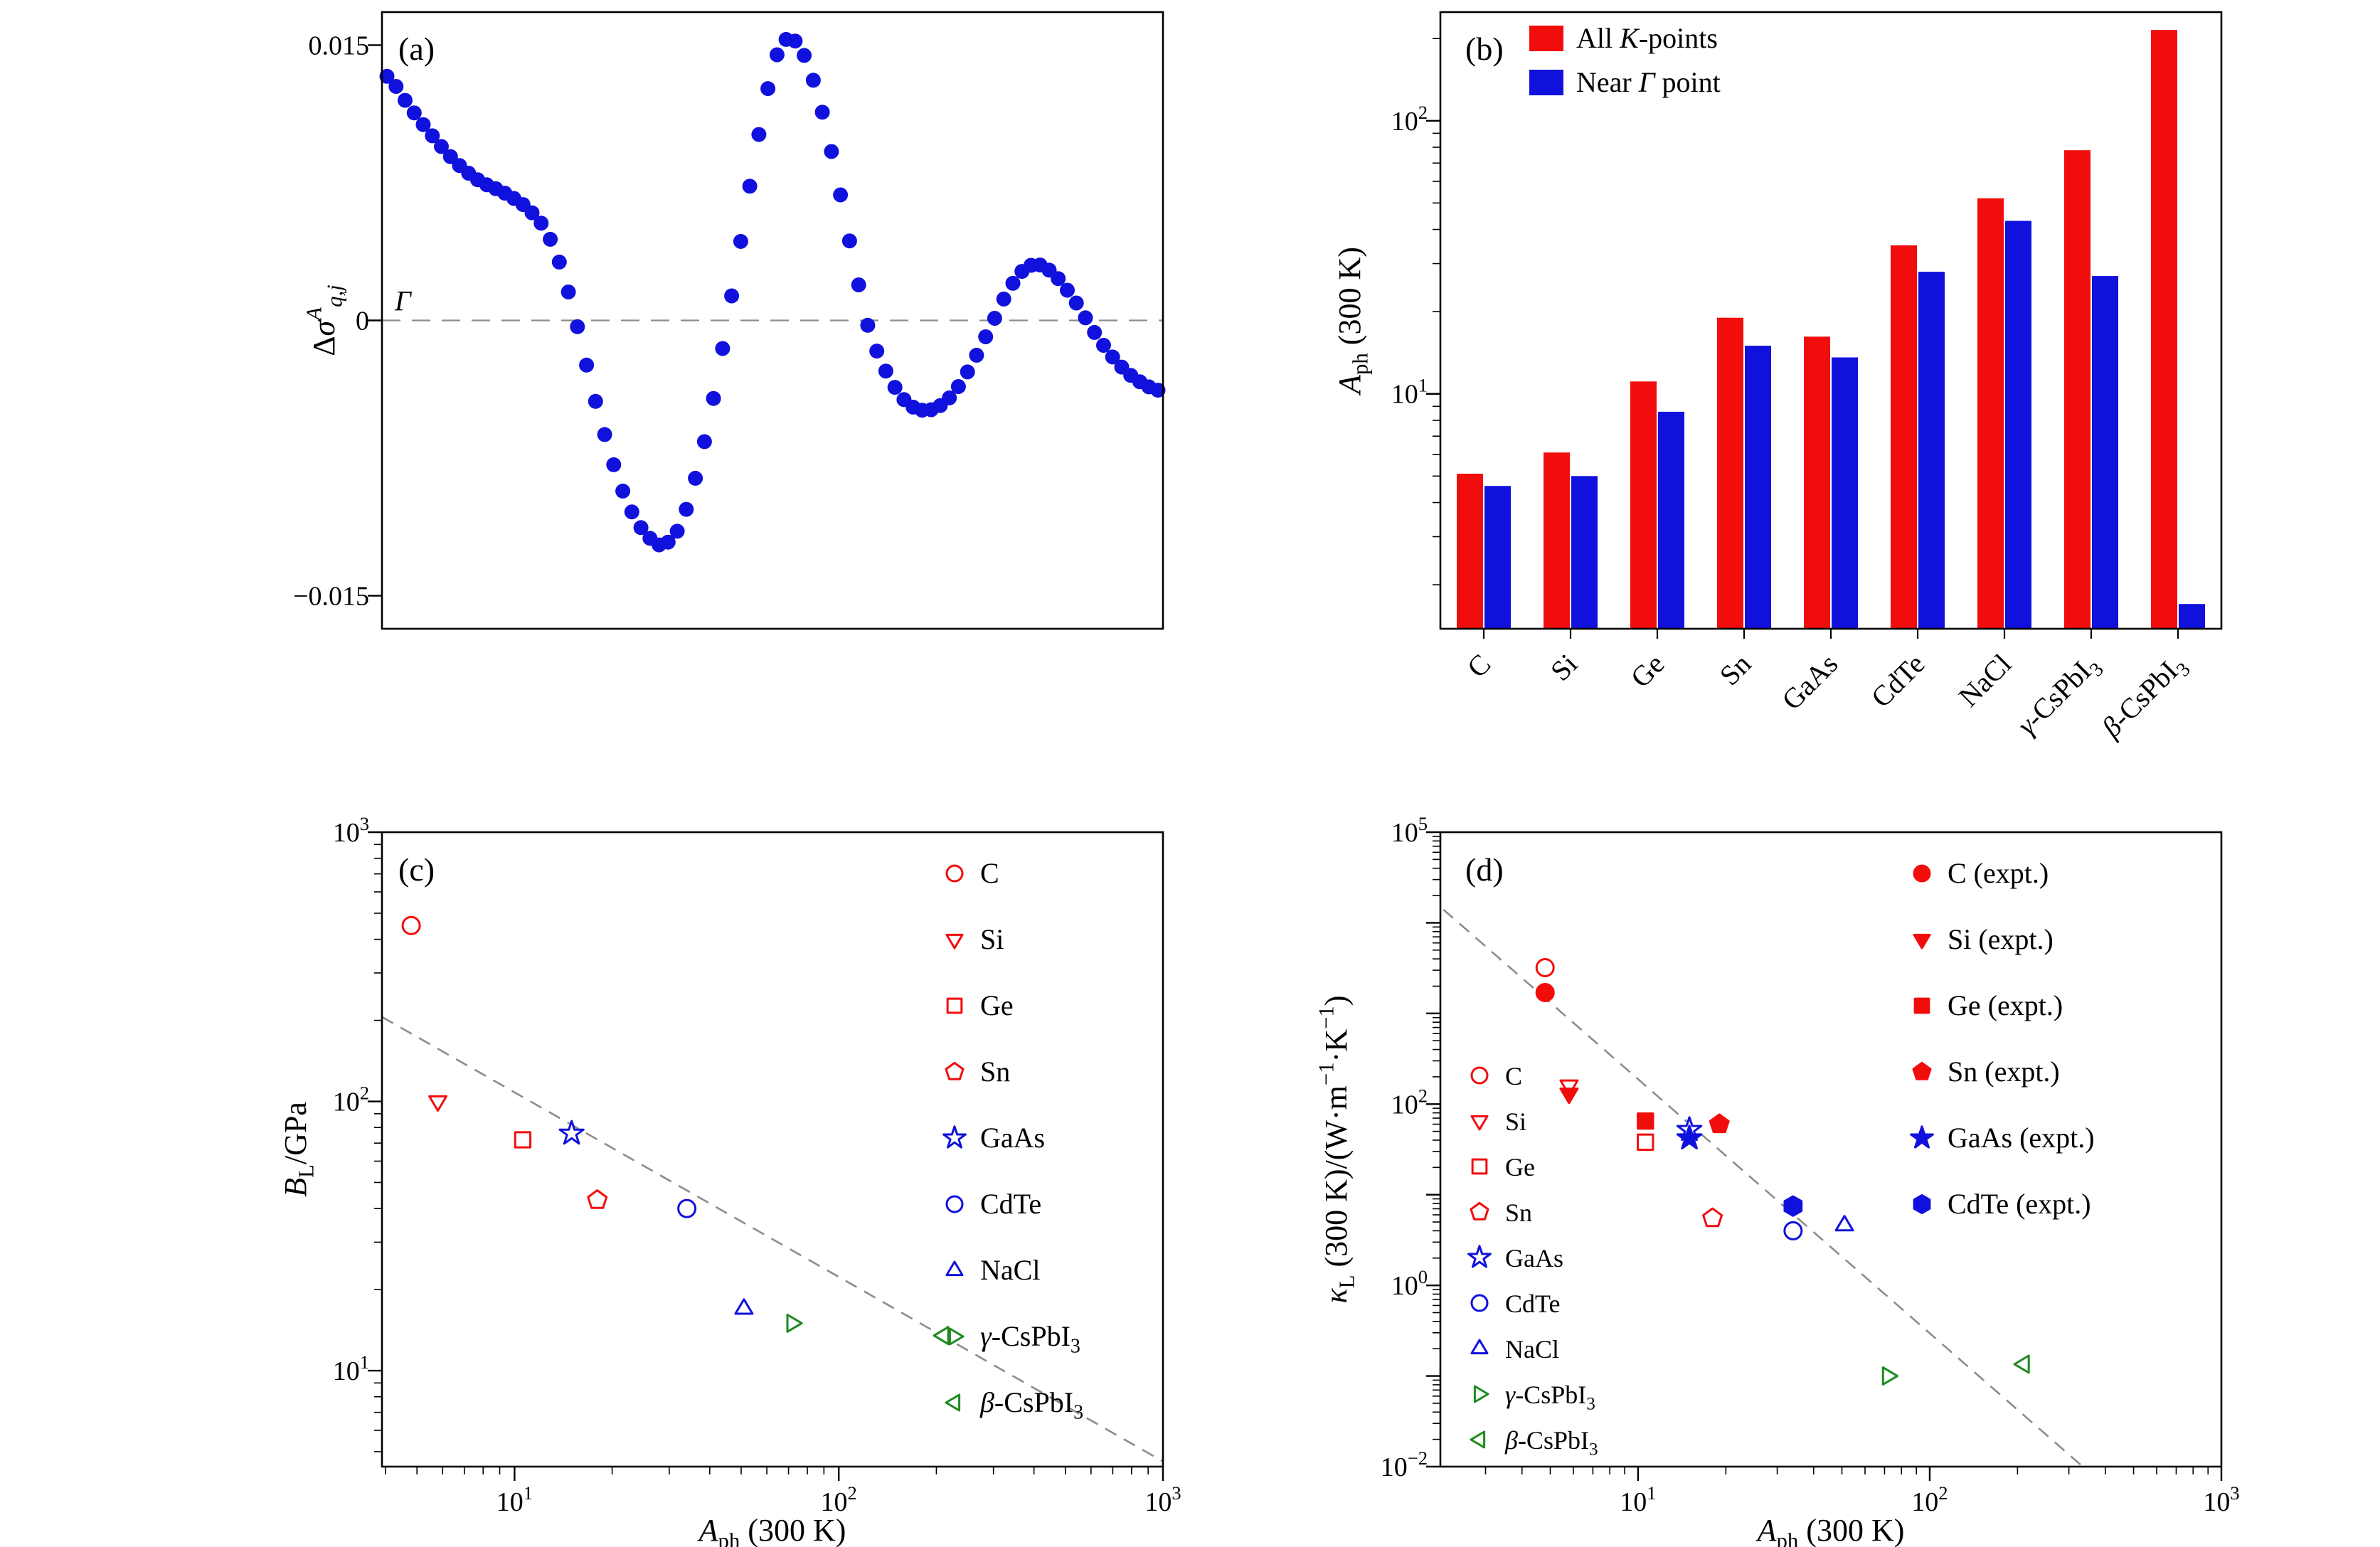 The image size is (2380, 1547). Describe the element at coordinates (1415, 311) in the screenshot. I see `y-axis-ticks: 101 102` at that location.